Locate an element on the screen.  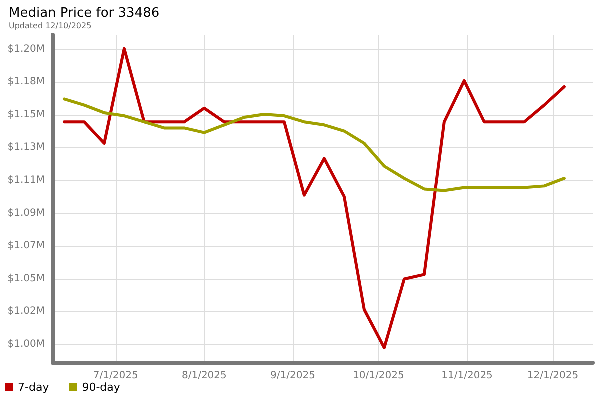
y-tick-label: $1.15M is located at coordinates (26, 114).